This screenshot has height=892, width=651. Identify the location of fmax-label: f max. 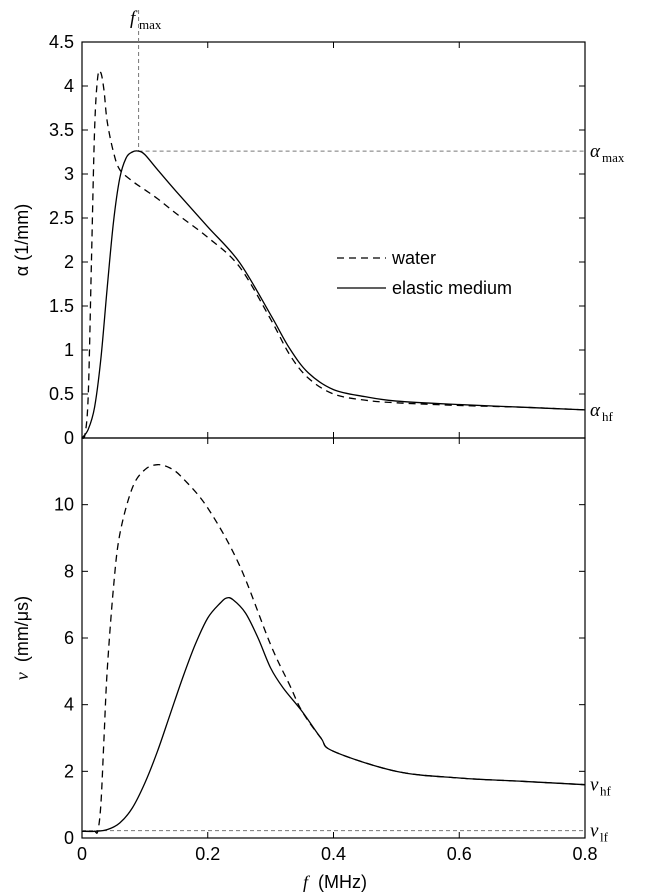
(146, 20).